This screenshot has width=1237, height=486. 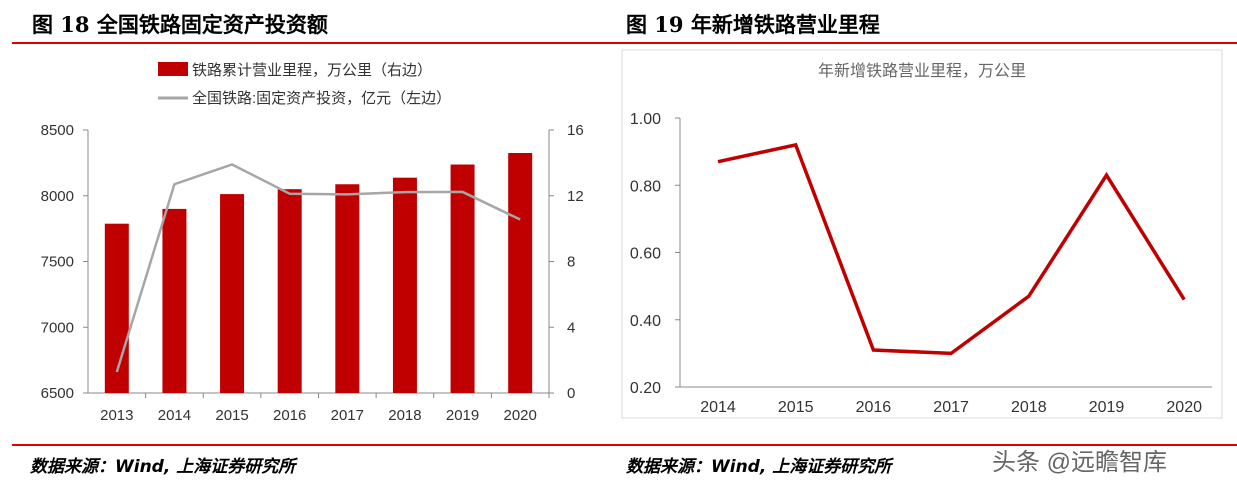 What do you see at coordinates (57, 393) in the screenshot?
I see `left-tick-label: 6500` at bounding box center [57, 393].